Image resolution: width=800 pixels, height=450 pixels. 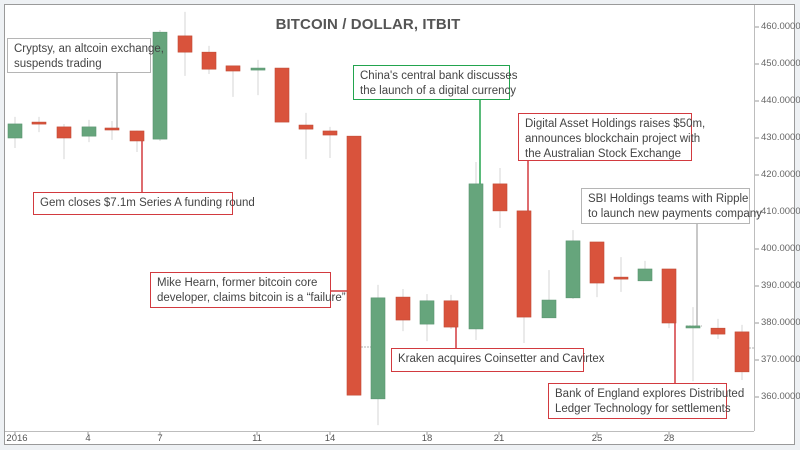 What do you see at coordinates (147, 203) in the screenshot?
I see `annotation-text: Gem closes $7.1m Series A funding round` at bounding box center [147, 203].